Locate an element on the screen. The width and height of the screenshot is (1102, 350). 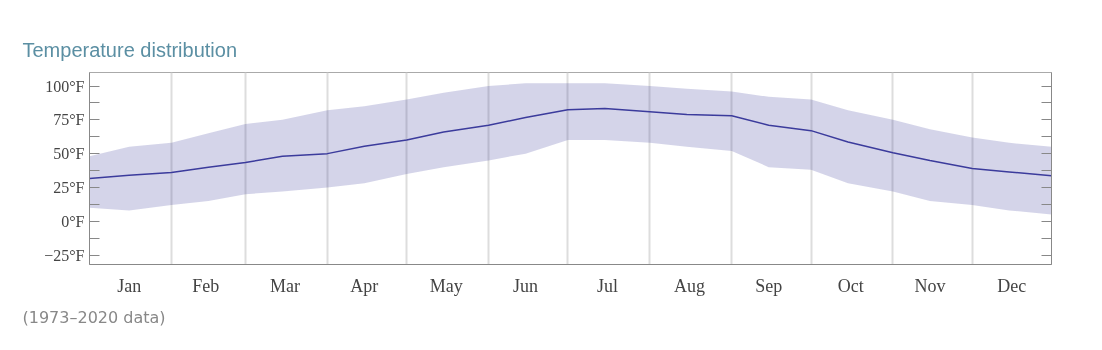
x-tick-label: Mar is located at coordinates (285, 285).